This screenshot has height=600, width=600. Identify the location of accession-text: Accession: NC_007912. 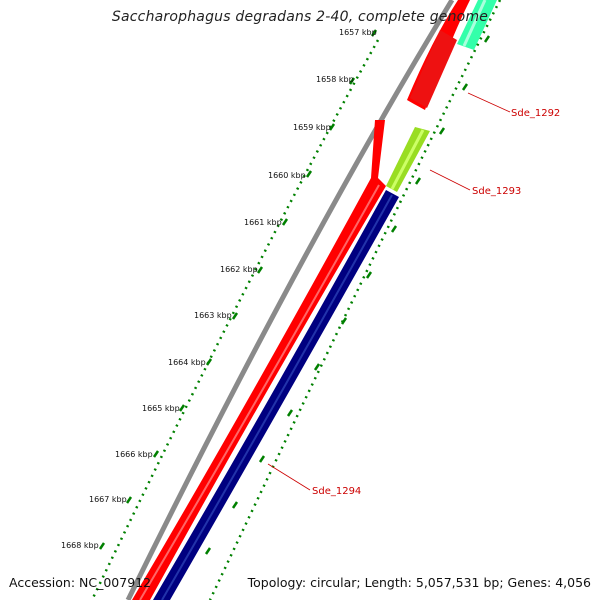
(80, 582).